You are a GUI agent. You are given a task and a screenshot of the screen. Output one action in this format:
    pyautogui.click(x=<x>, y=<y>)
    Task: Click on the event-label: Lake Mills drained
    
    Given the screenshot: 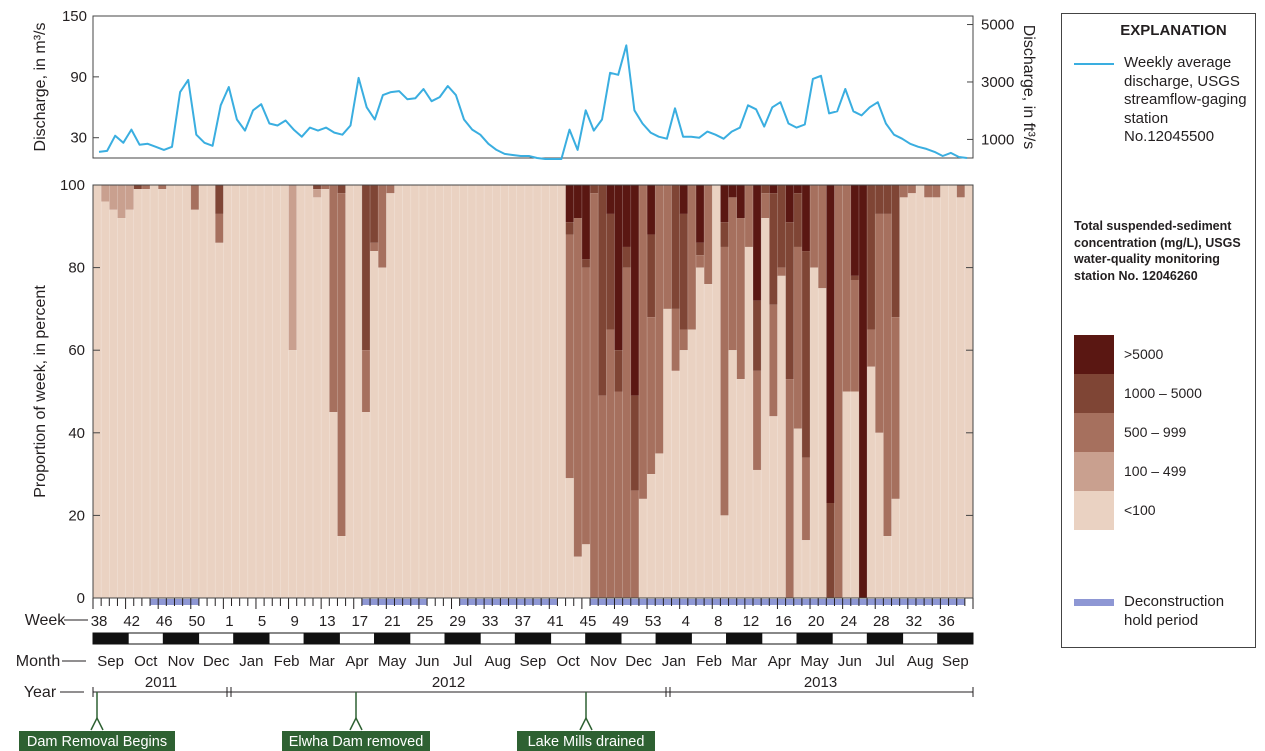 What is the action you would take?
    pyautogui.click(x=586, y=742)
    